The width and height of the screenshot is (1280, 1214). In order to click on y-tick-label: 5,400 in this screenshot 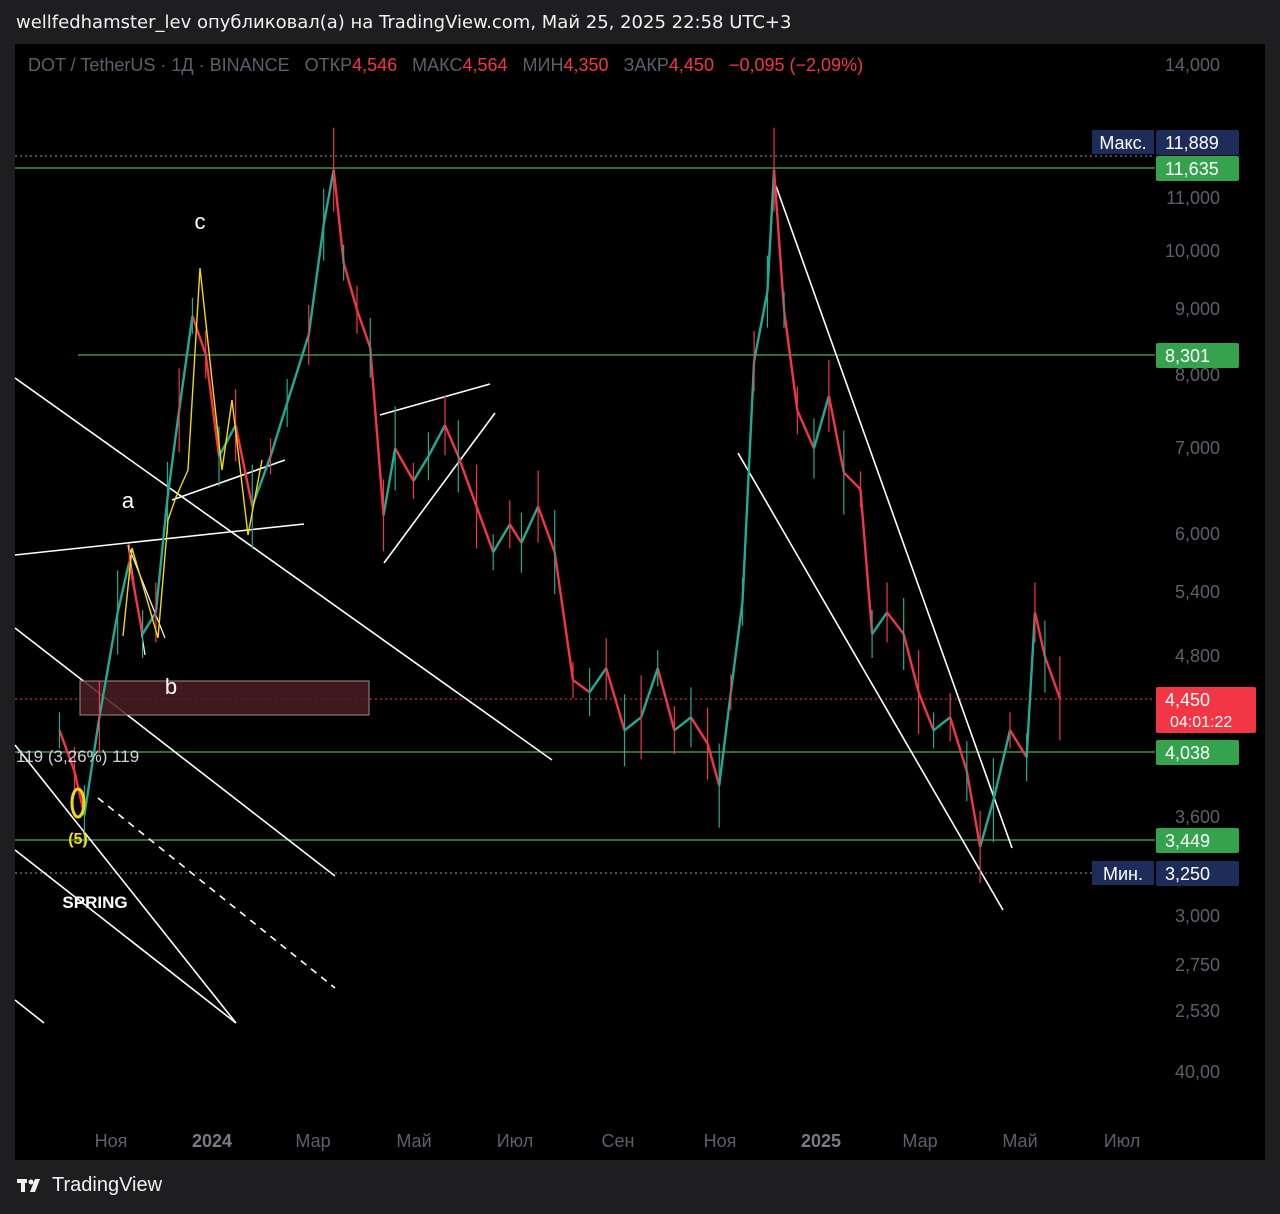, I will do `click(1197, 592)`.